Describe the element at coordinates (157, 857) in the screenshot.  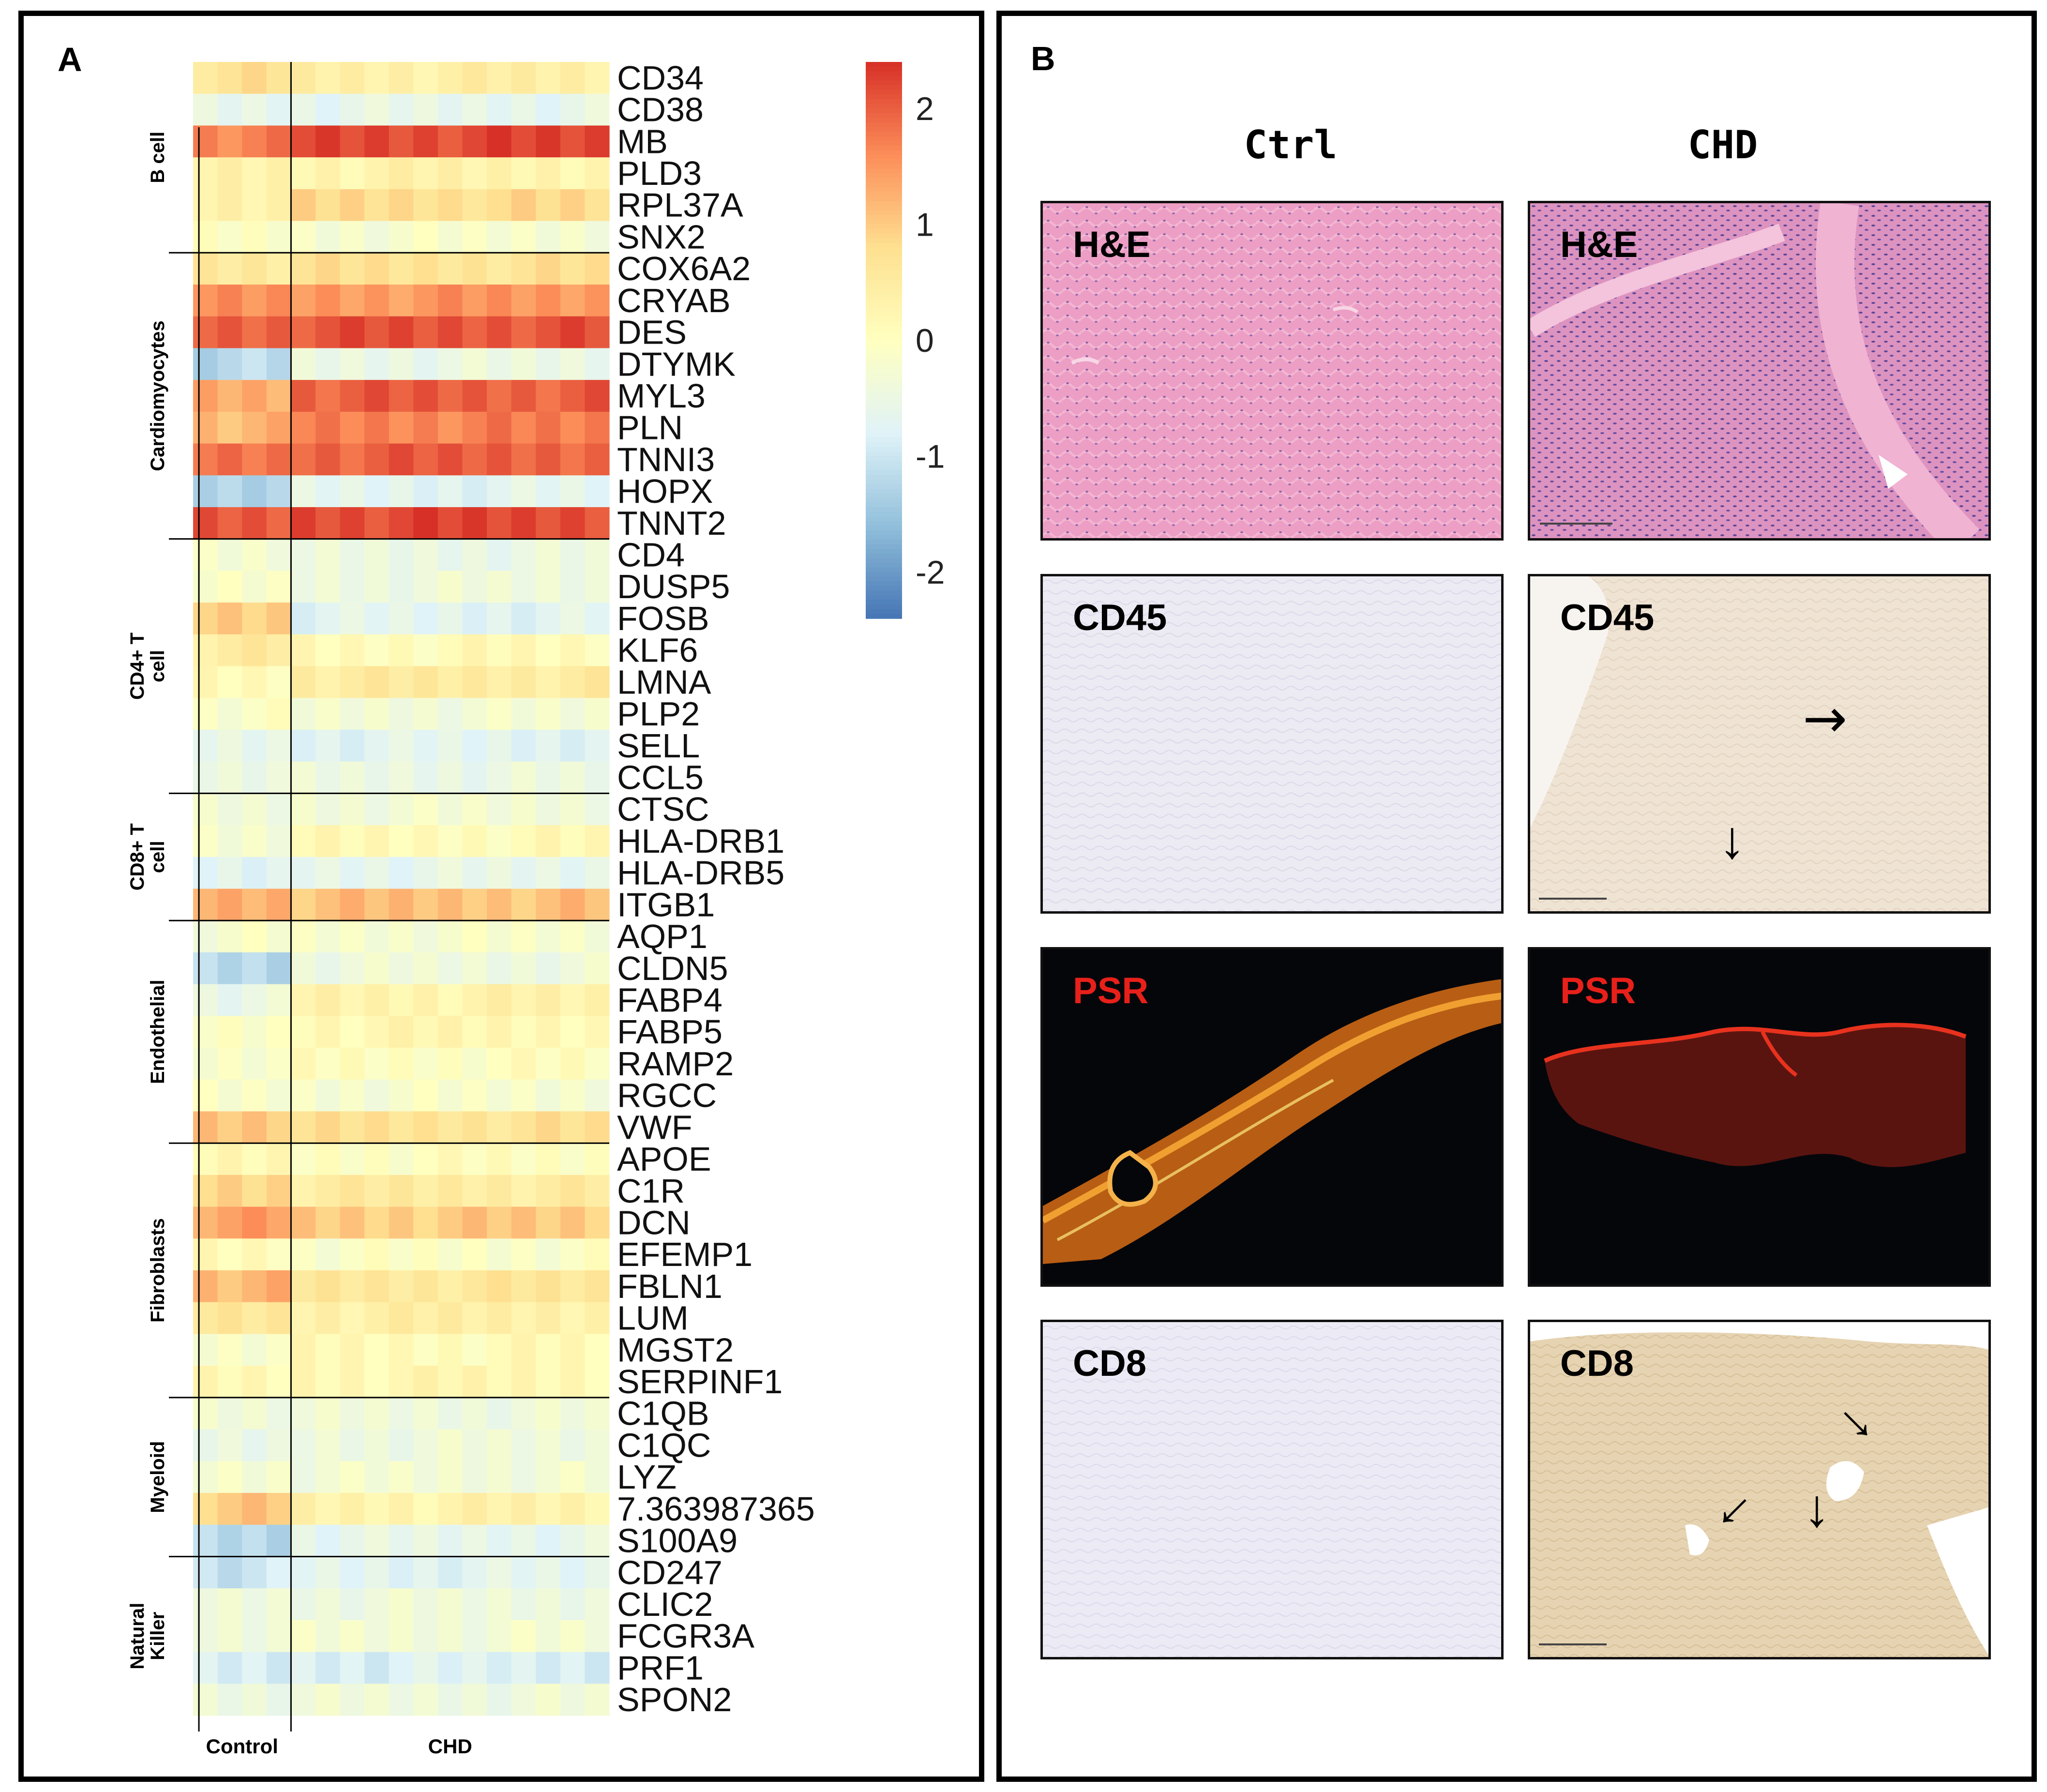
I see `group-label: cell` at that location.